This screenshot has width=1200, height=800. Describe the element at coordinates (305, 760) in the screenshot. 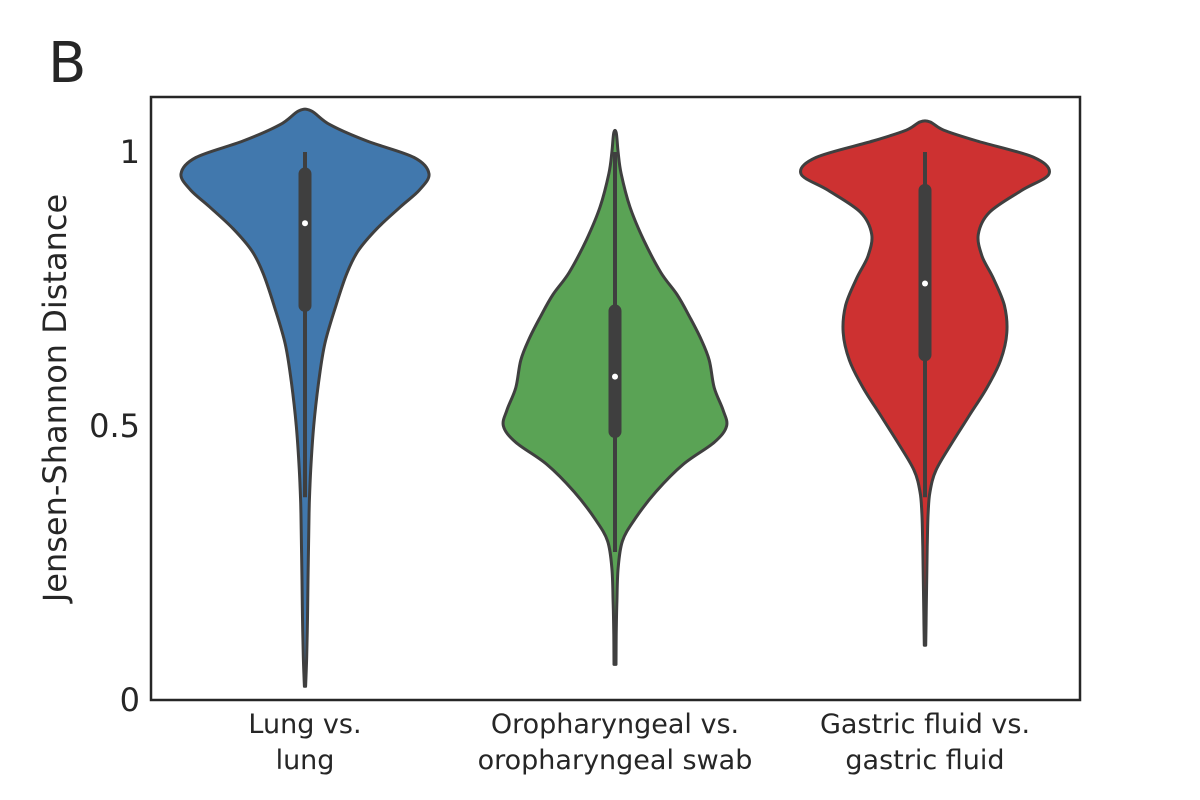

I see `x-tick-label-0-line-1: lung` at that location.